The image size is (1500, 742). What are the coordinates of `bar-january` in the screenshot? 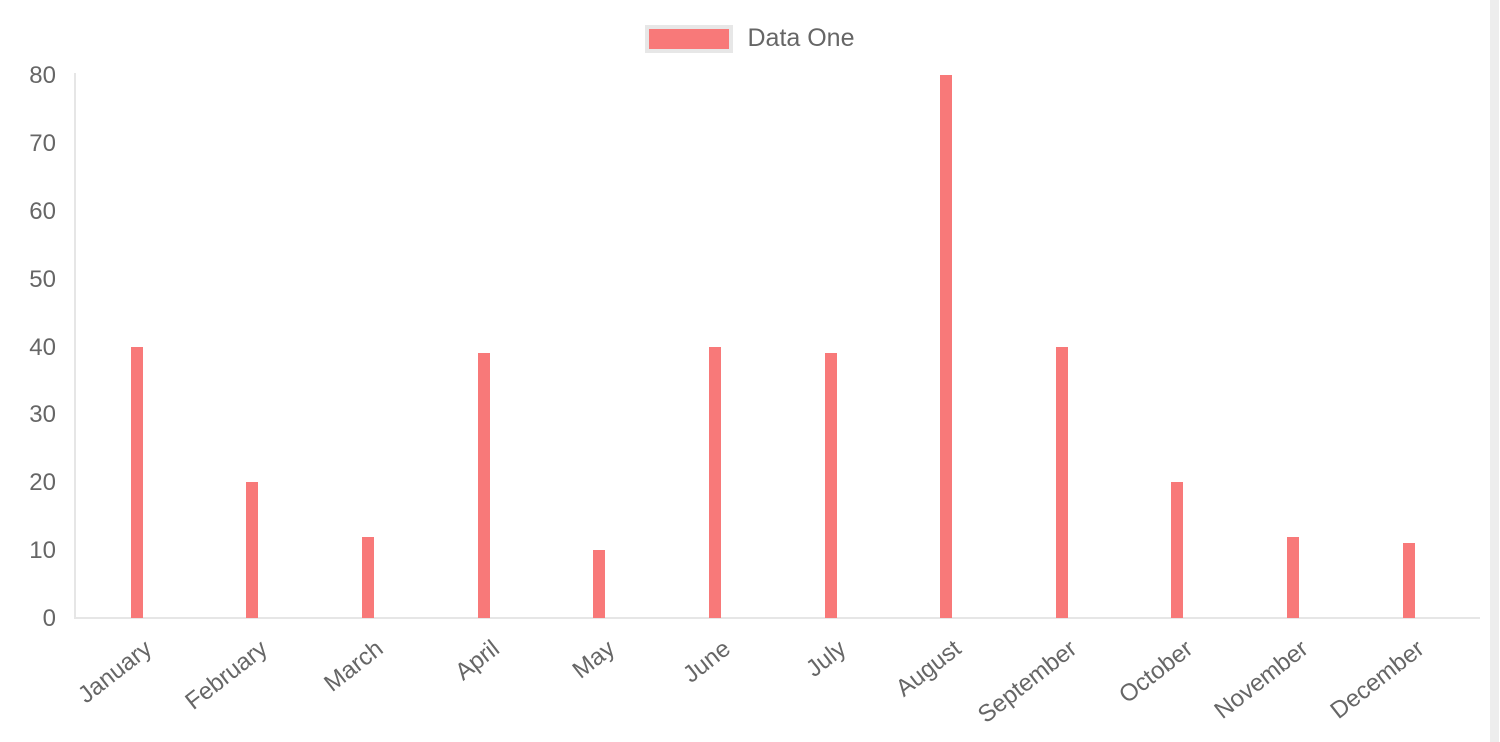 It's located at (136, 482).